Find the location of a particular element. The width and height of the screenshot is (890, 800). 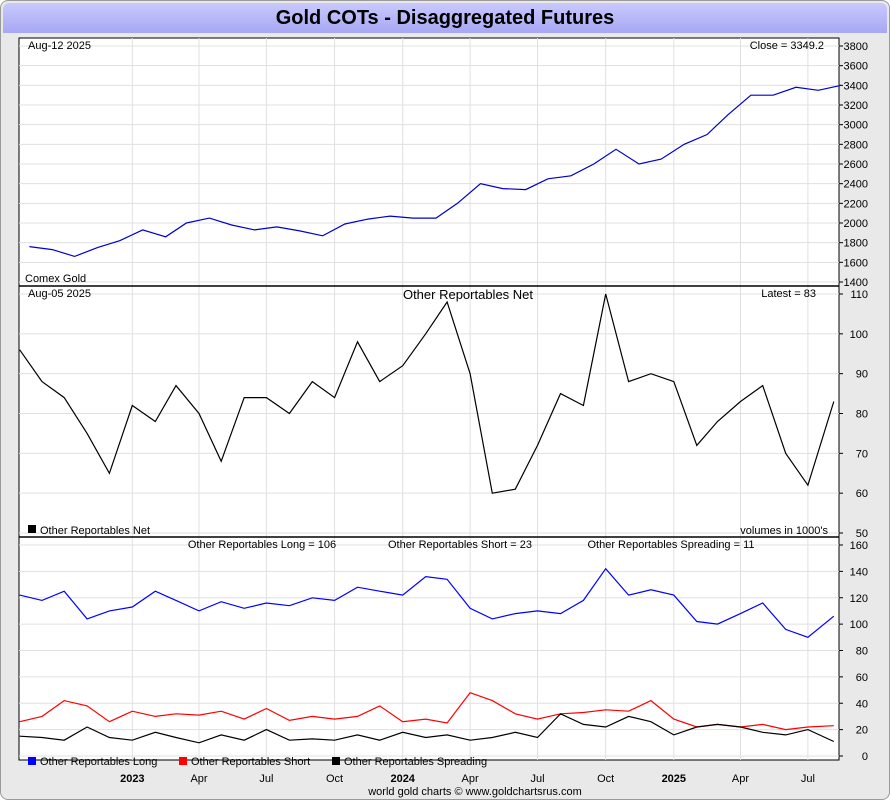

net-panel-title: Other Reportables Net is located at coordinates (468, 294).